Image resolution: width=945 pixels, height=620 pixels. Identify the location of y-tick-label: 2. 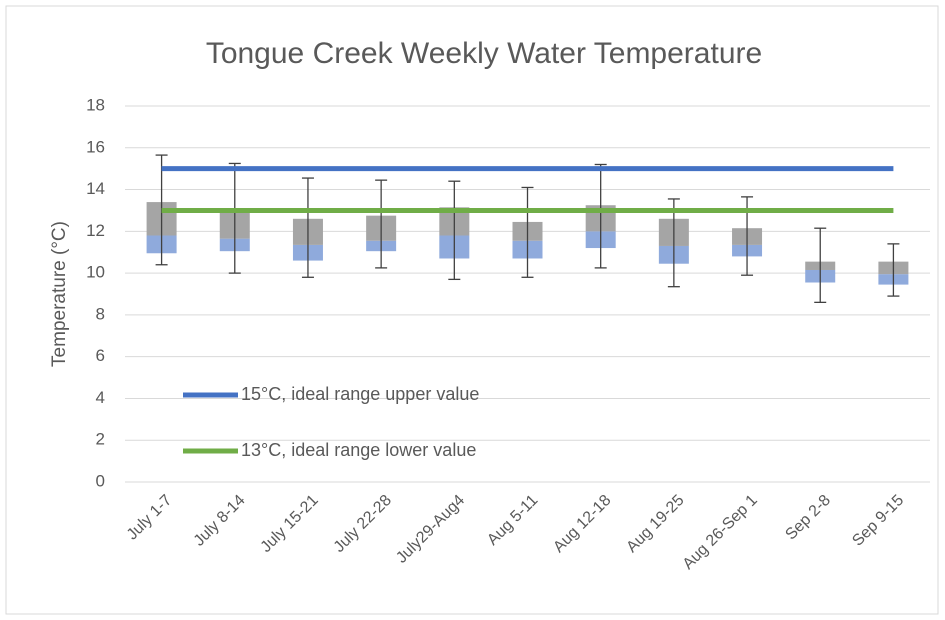
(100, 439).